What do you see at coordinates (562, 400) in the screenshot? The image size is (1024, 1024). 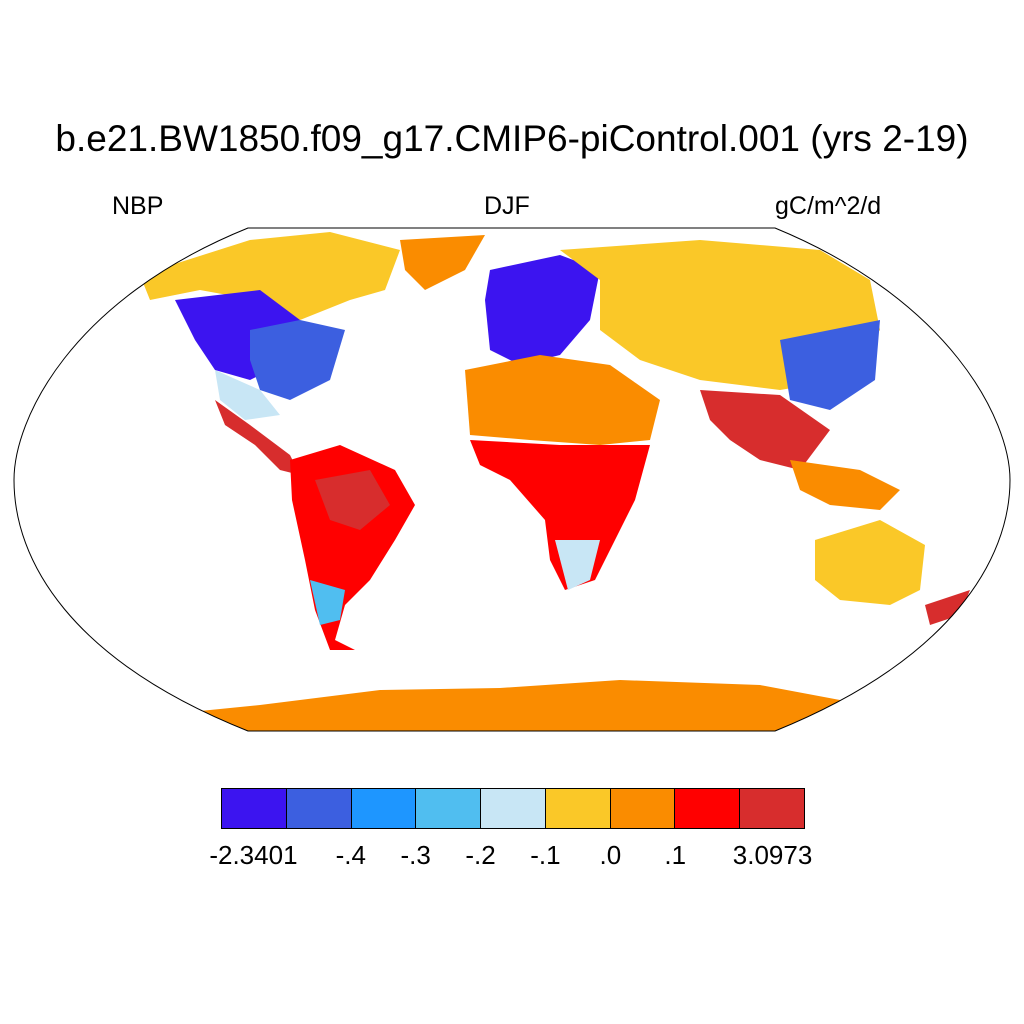 I see `region-sahara` at bounding box center [562, 400].